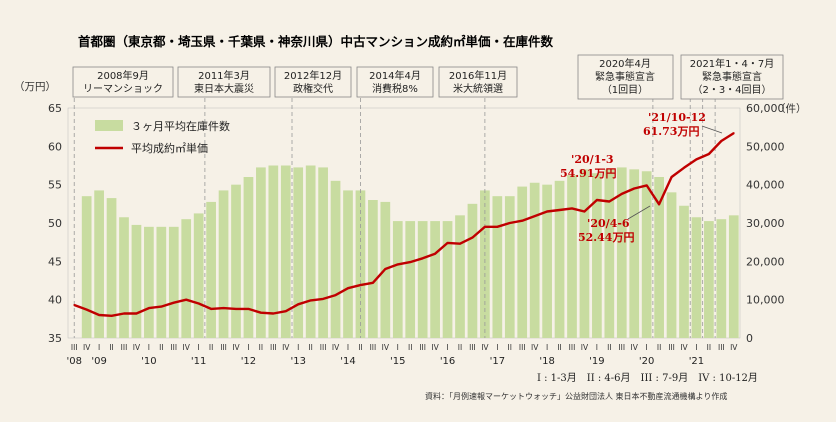 This screenshot has width=836, height=422. What do you see at coordinates (592, 159) in the screenshot?
I see `annotation-2020q1-period: '20/1-3` at bounding box center [592, 159].